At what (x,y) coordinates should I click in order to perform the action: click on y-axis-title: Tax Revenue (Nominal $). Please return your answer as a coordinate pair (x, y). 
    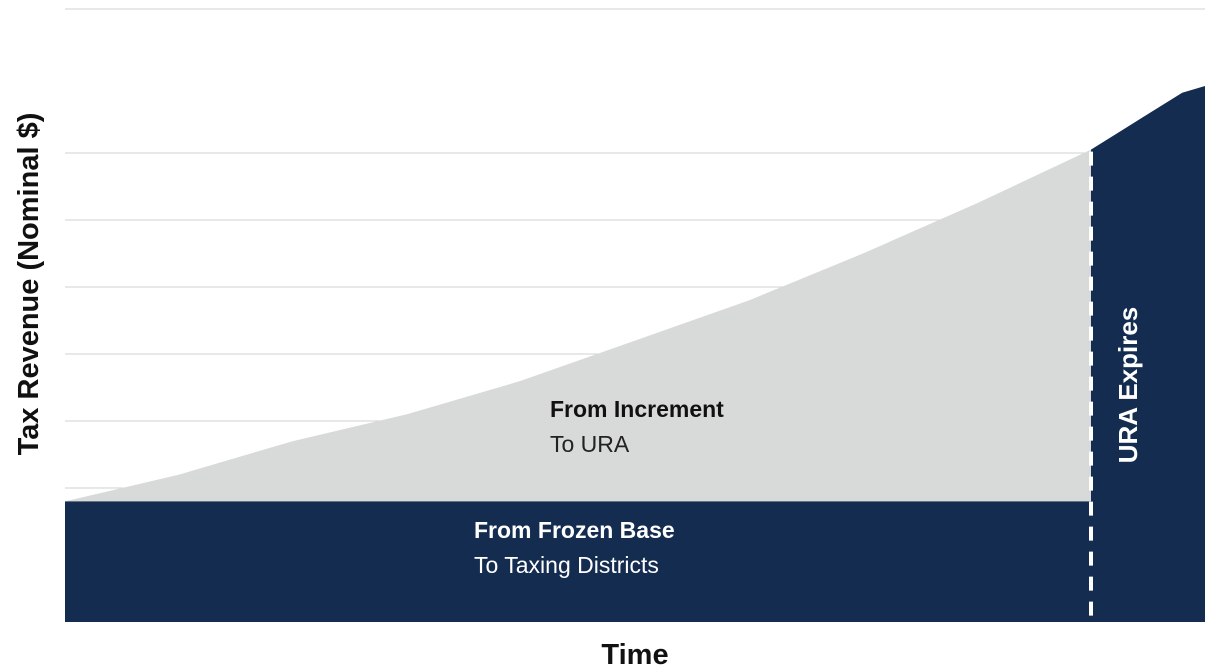
    Looking at the image, I should click on (29, 284).